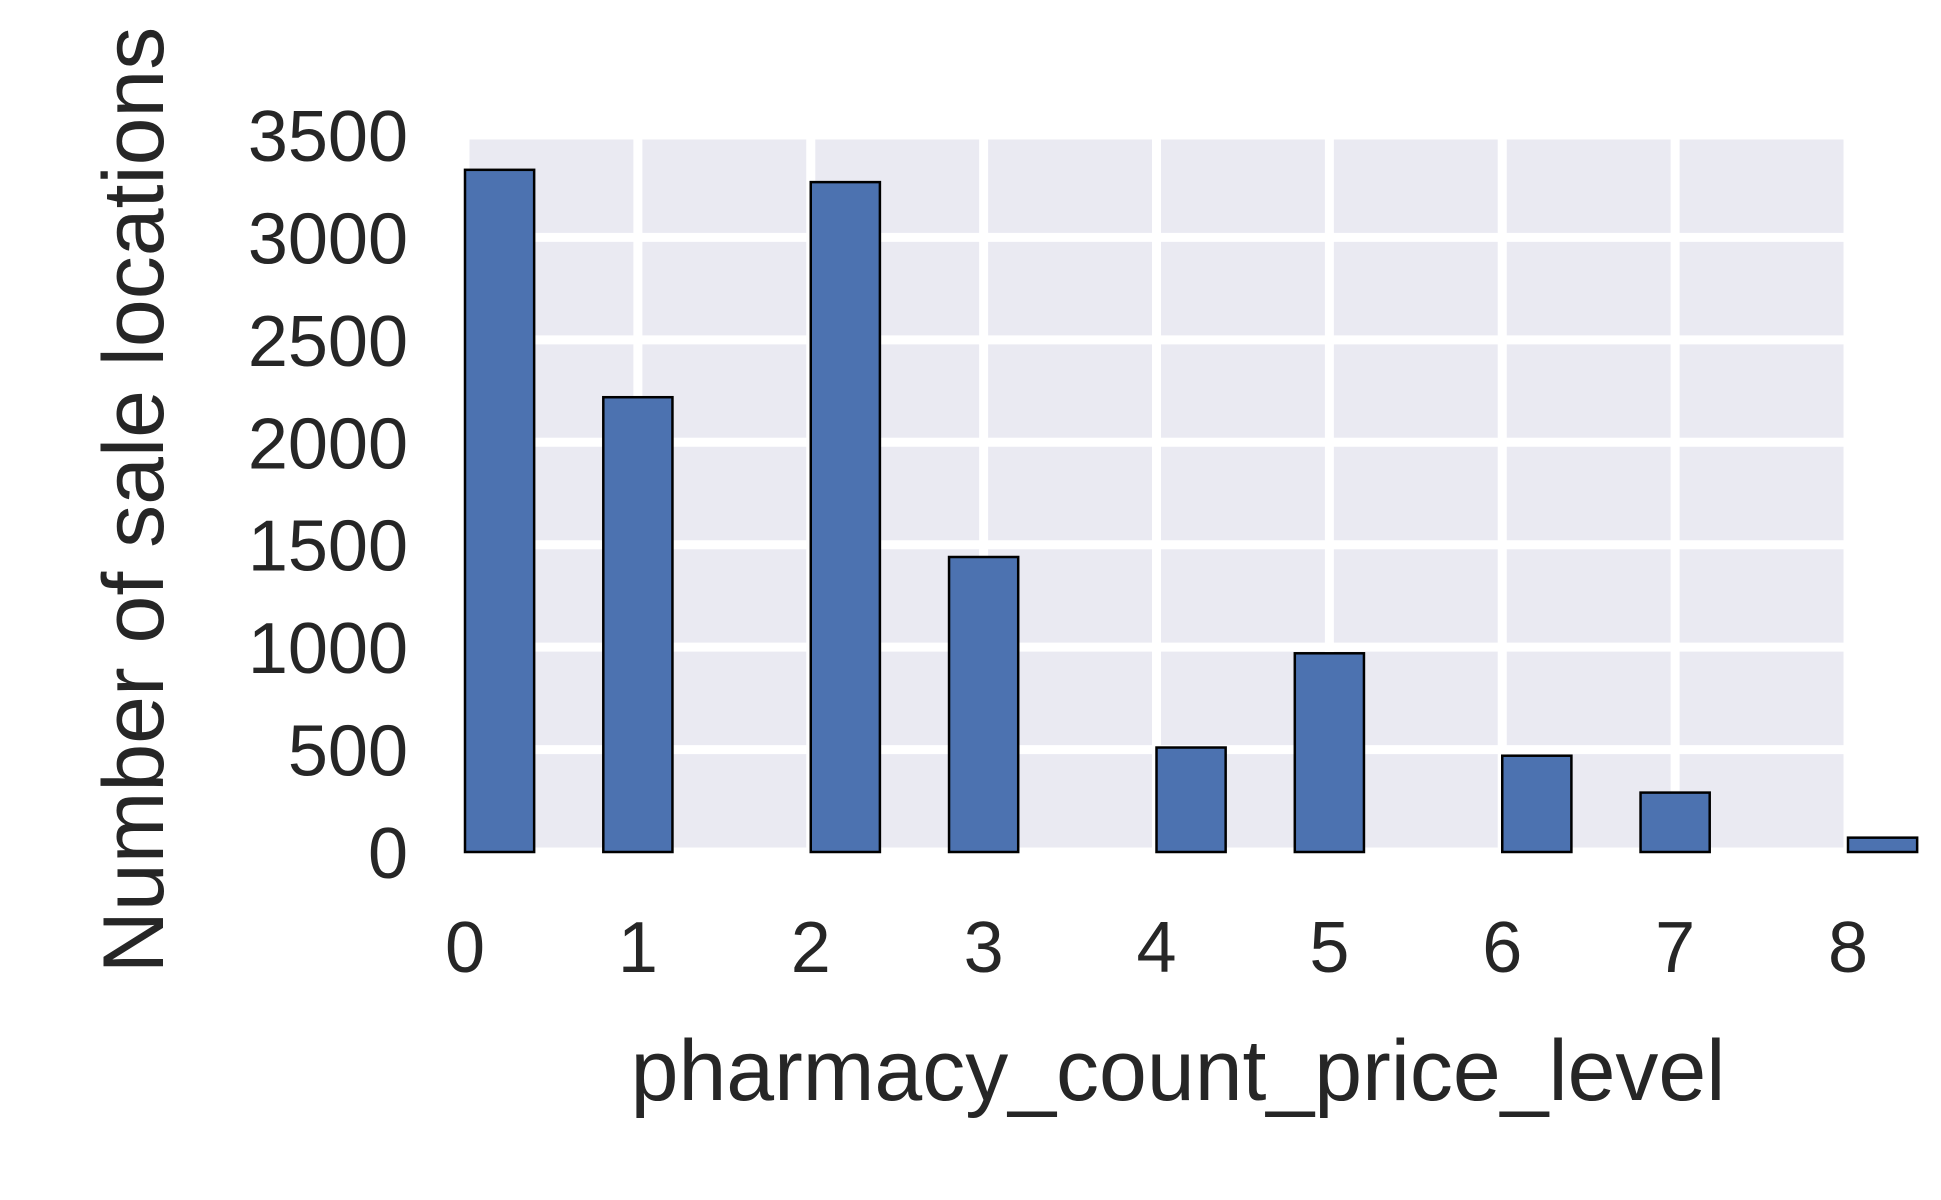  What do you see at coordinates (1502, 948) in the screenshot?
I see `x-tick-label: 6` at bounding box center [1502, 948].